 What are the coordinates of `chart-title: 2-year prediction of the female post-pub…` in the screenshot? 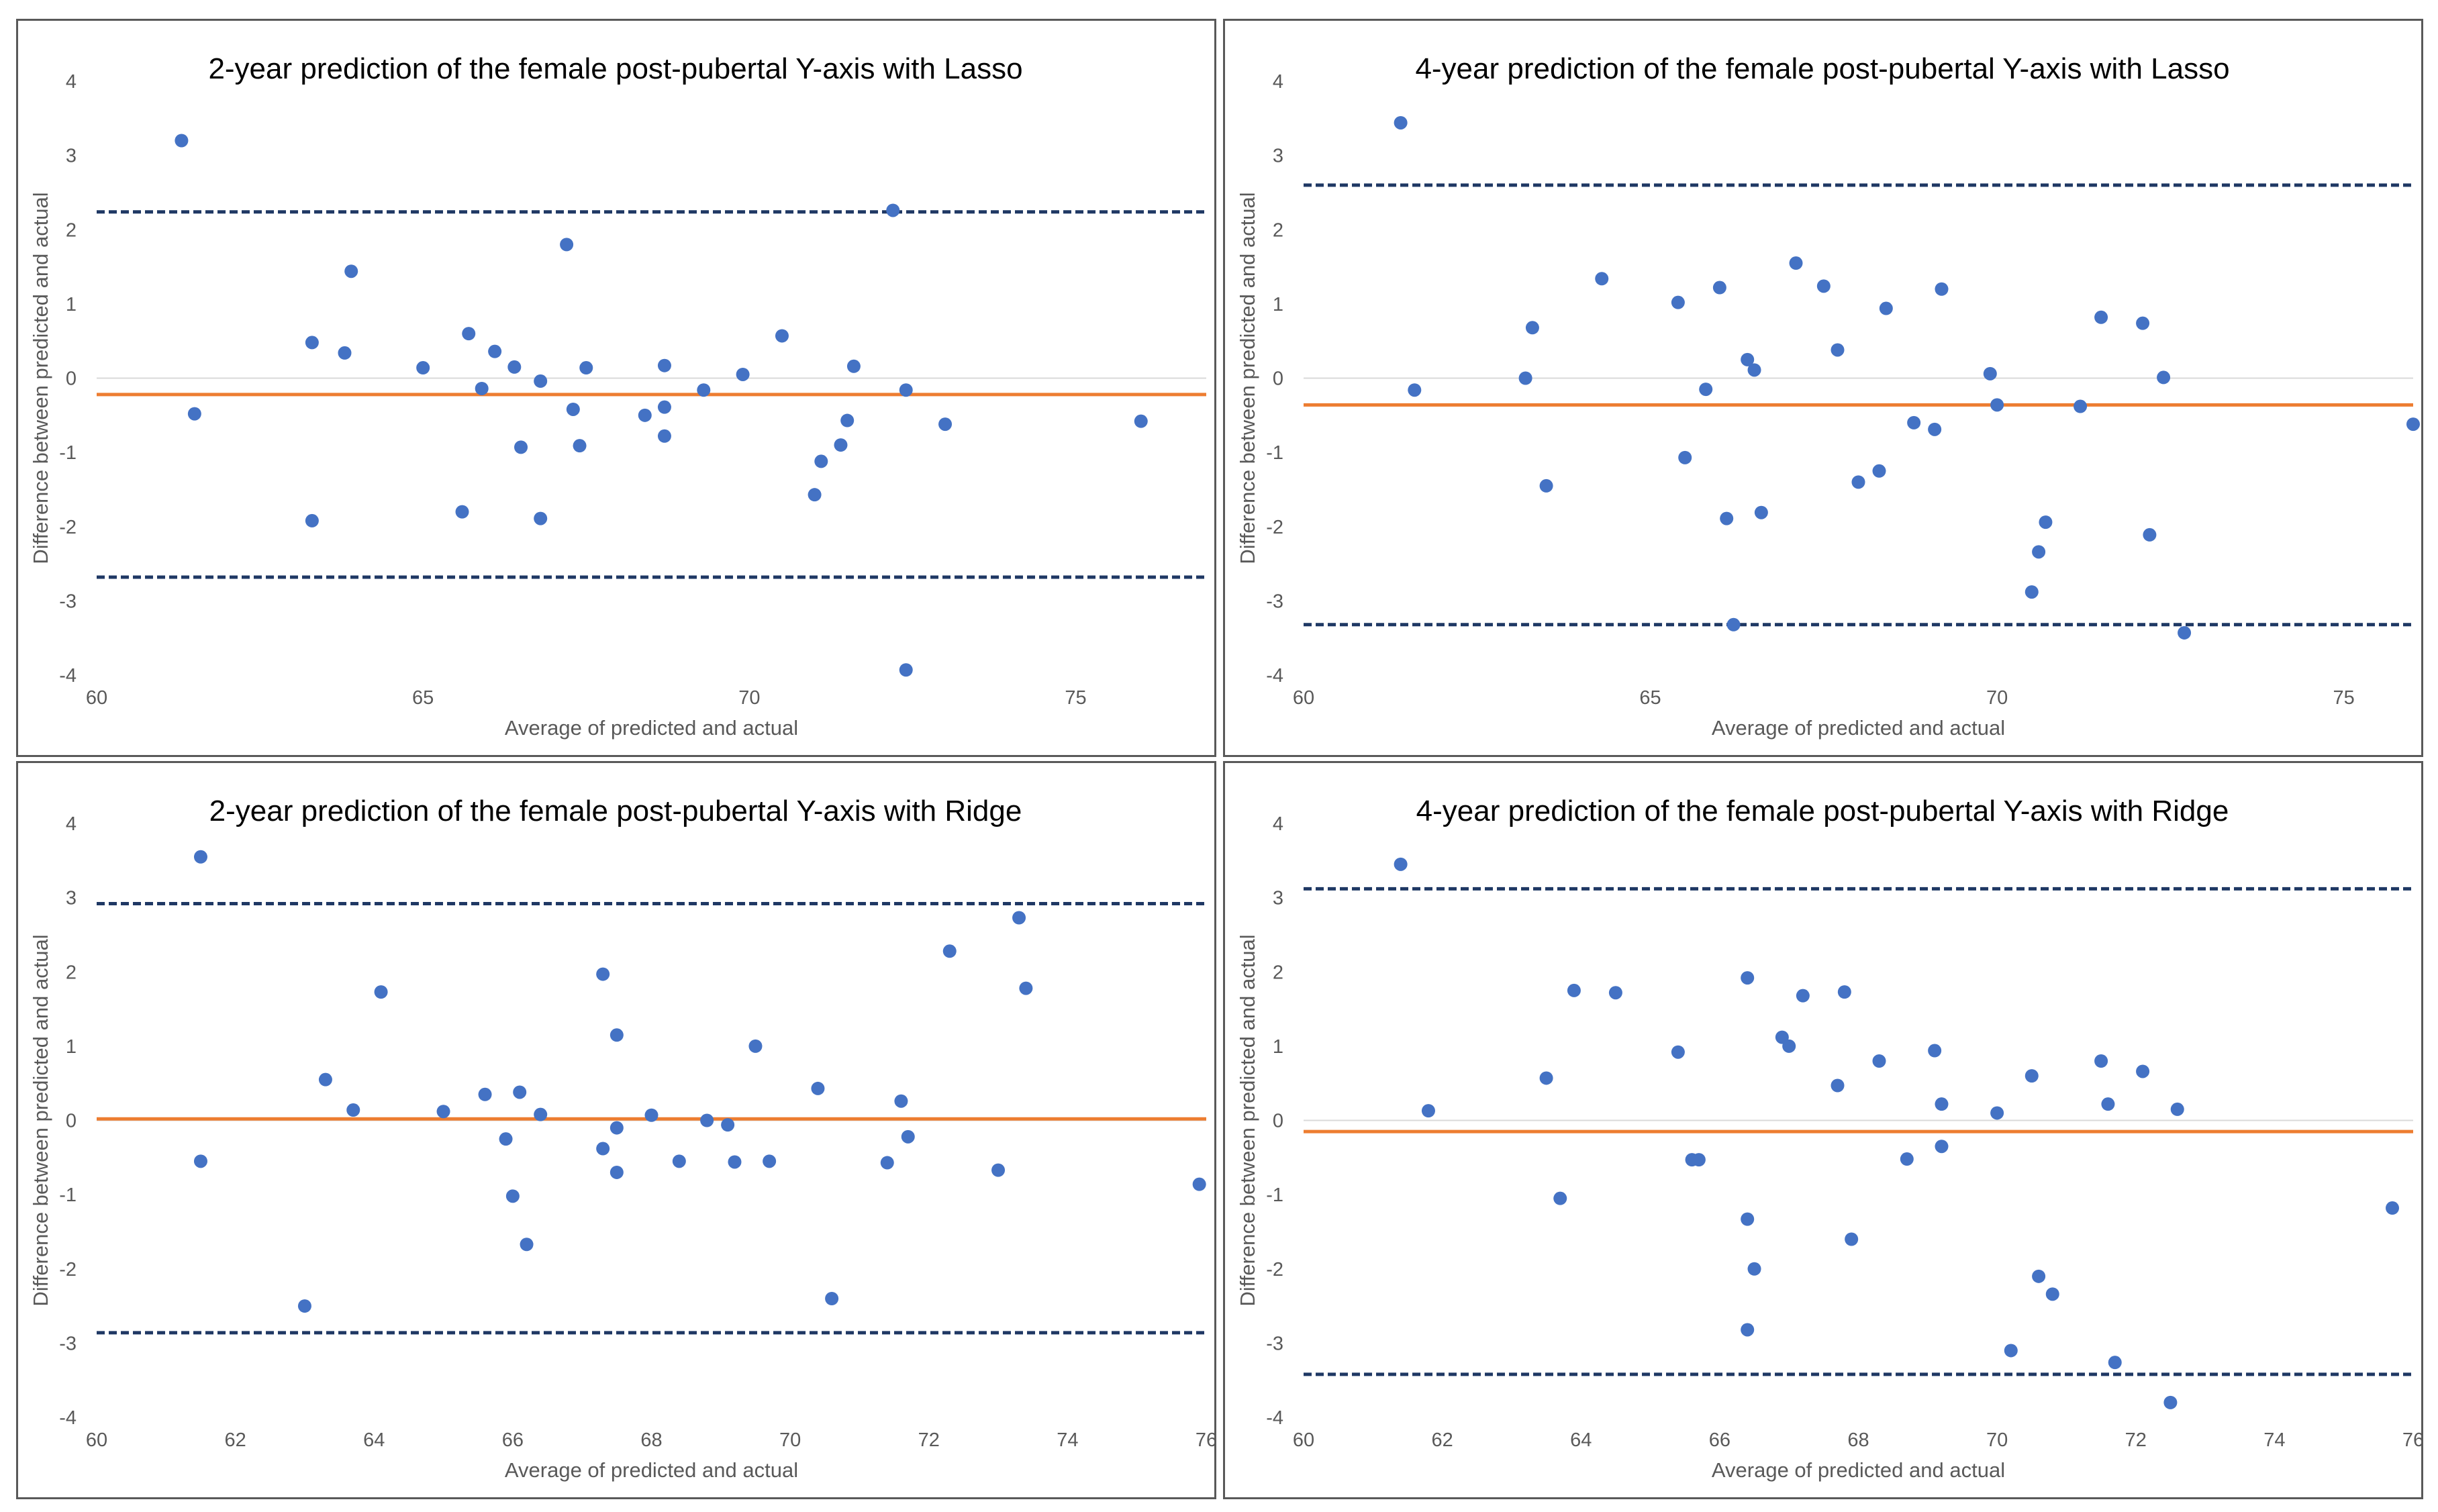 It's located at (616, 811).